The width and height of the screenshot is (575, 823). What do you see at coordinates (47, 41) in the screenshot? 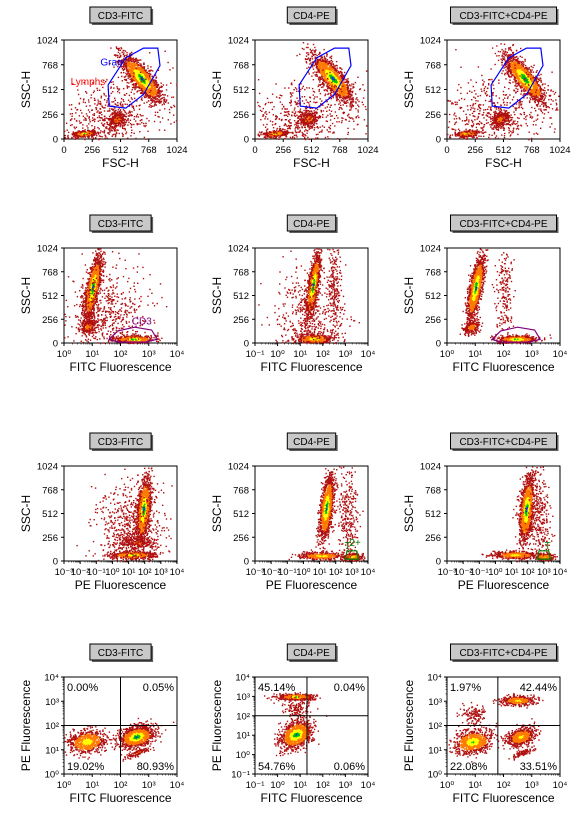
I see `y-tick-label: 1024` at bounding box center [47, 41].